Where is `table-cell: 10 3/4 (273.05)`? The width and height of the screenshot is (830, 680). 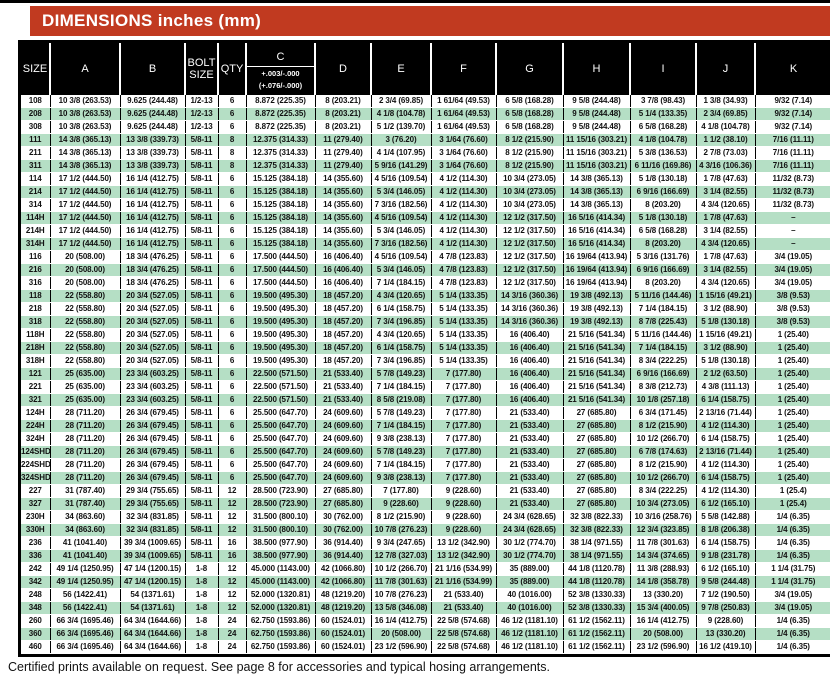
table-cell: 10 3/4 (273.05) is located at coordinates (530, 179).